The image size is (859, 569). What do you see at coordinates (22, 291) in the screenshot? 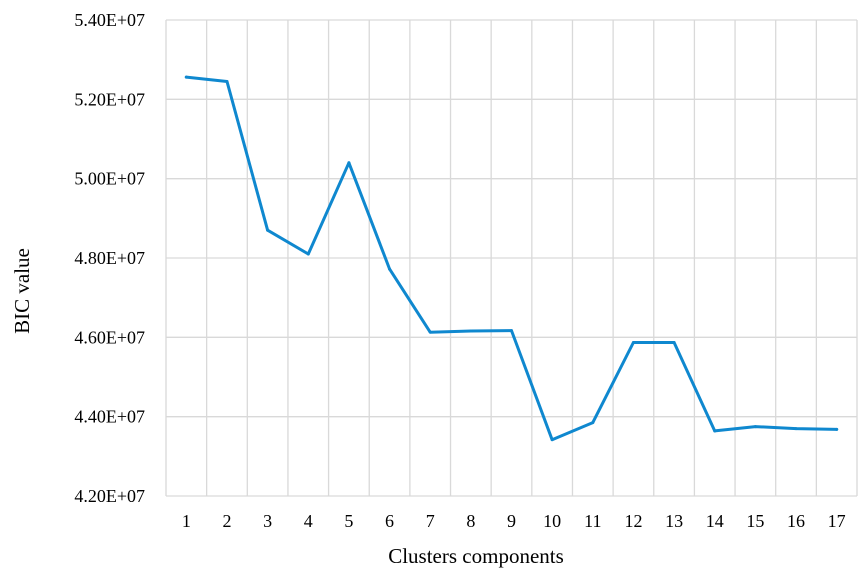
I see `y-axis-title: BIC value` at bounding box center [22, 291].